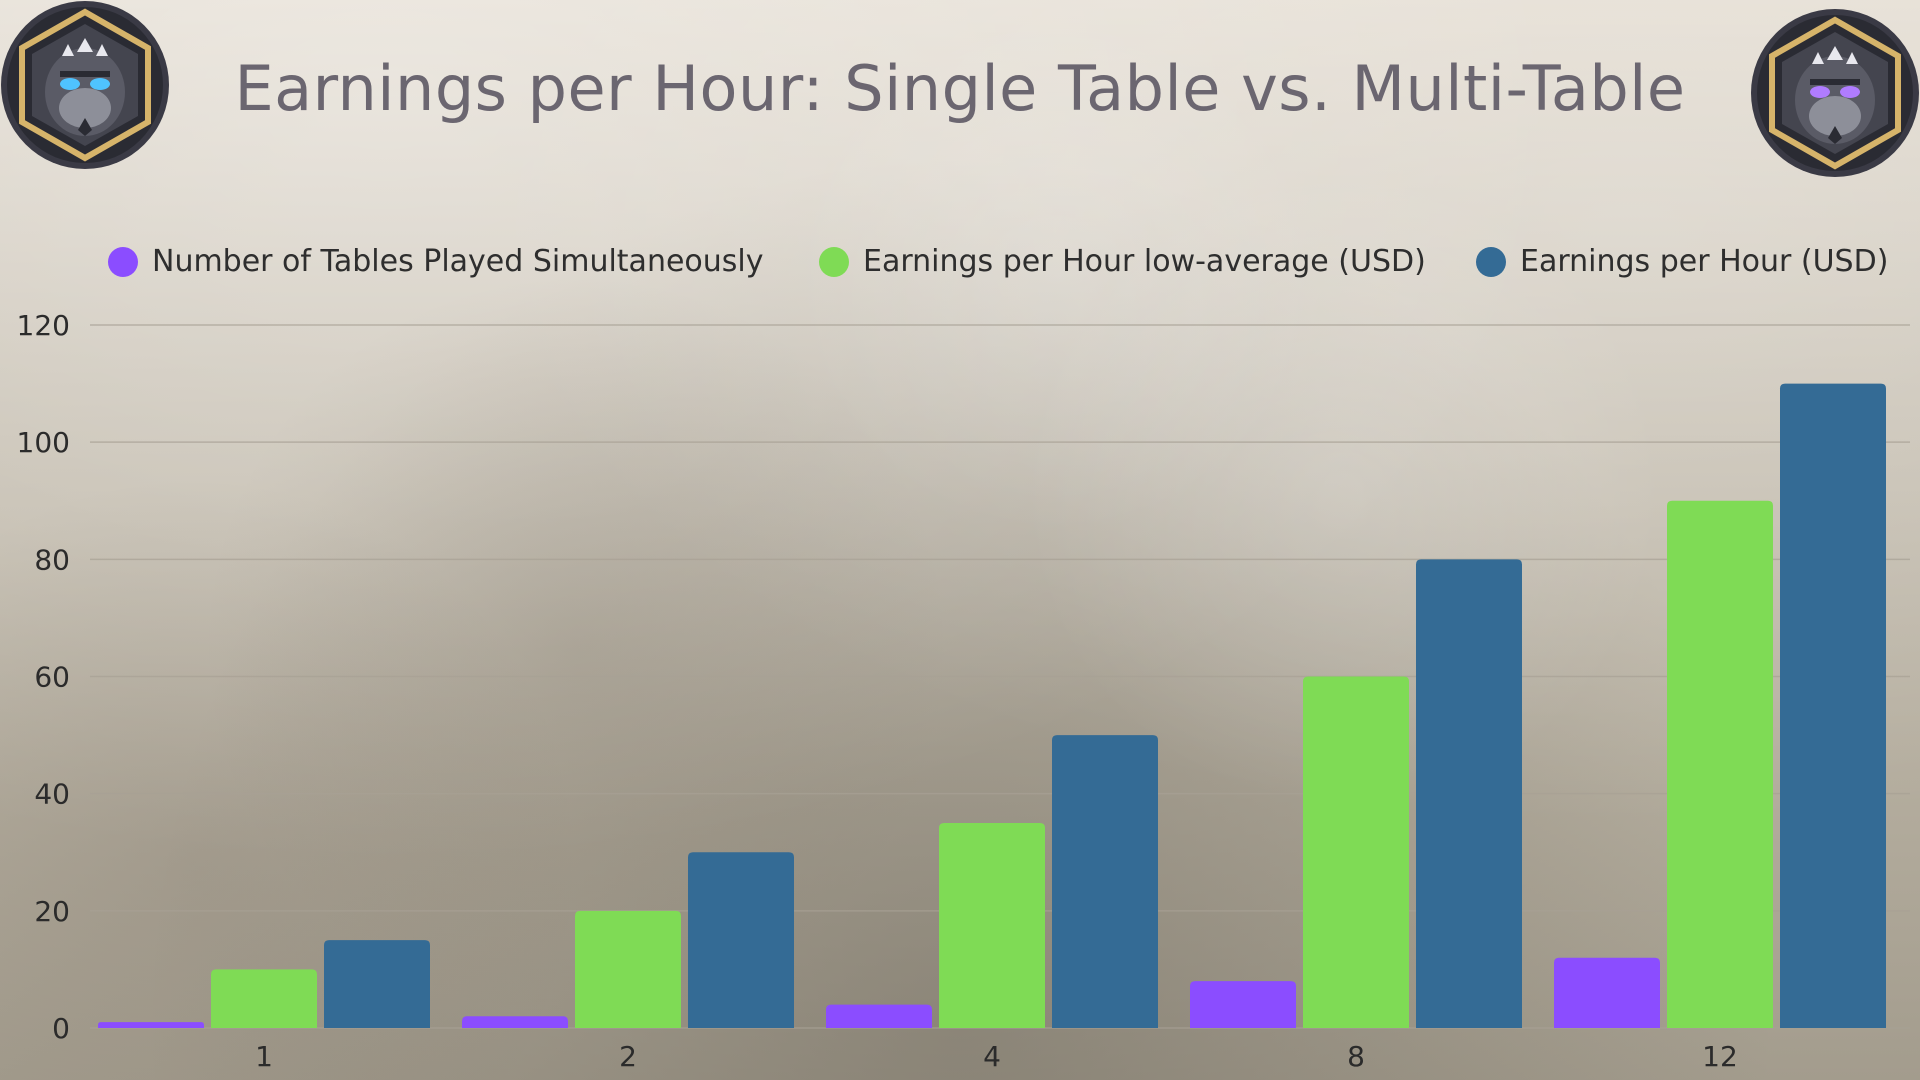  I want to click on legend-label-tables: Number of Tables Played Simultaneously, so click(458, 261).